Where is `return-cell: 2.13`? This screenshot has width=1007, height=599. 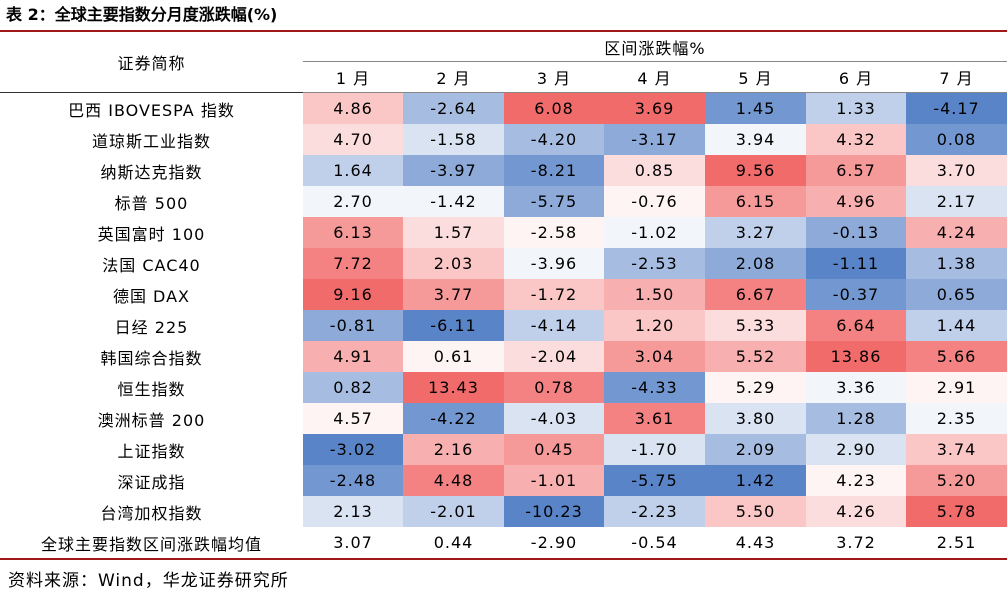 return-cell: 2.13 is located at coordinates (353, 511).